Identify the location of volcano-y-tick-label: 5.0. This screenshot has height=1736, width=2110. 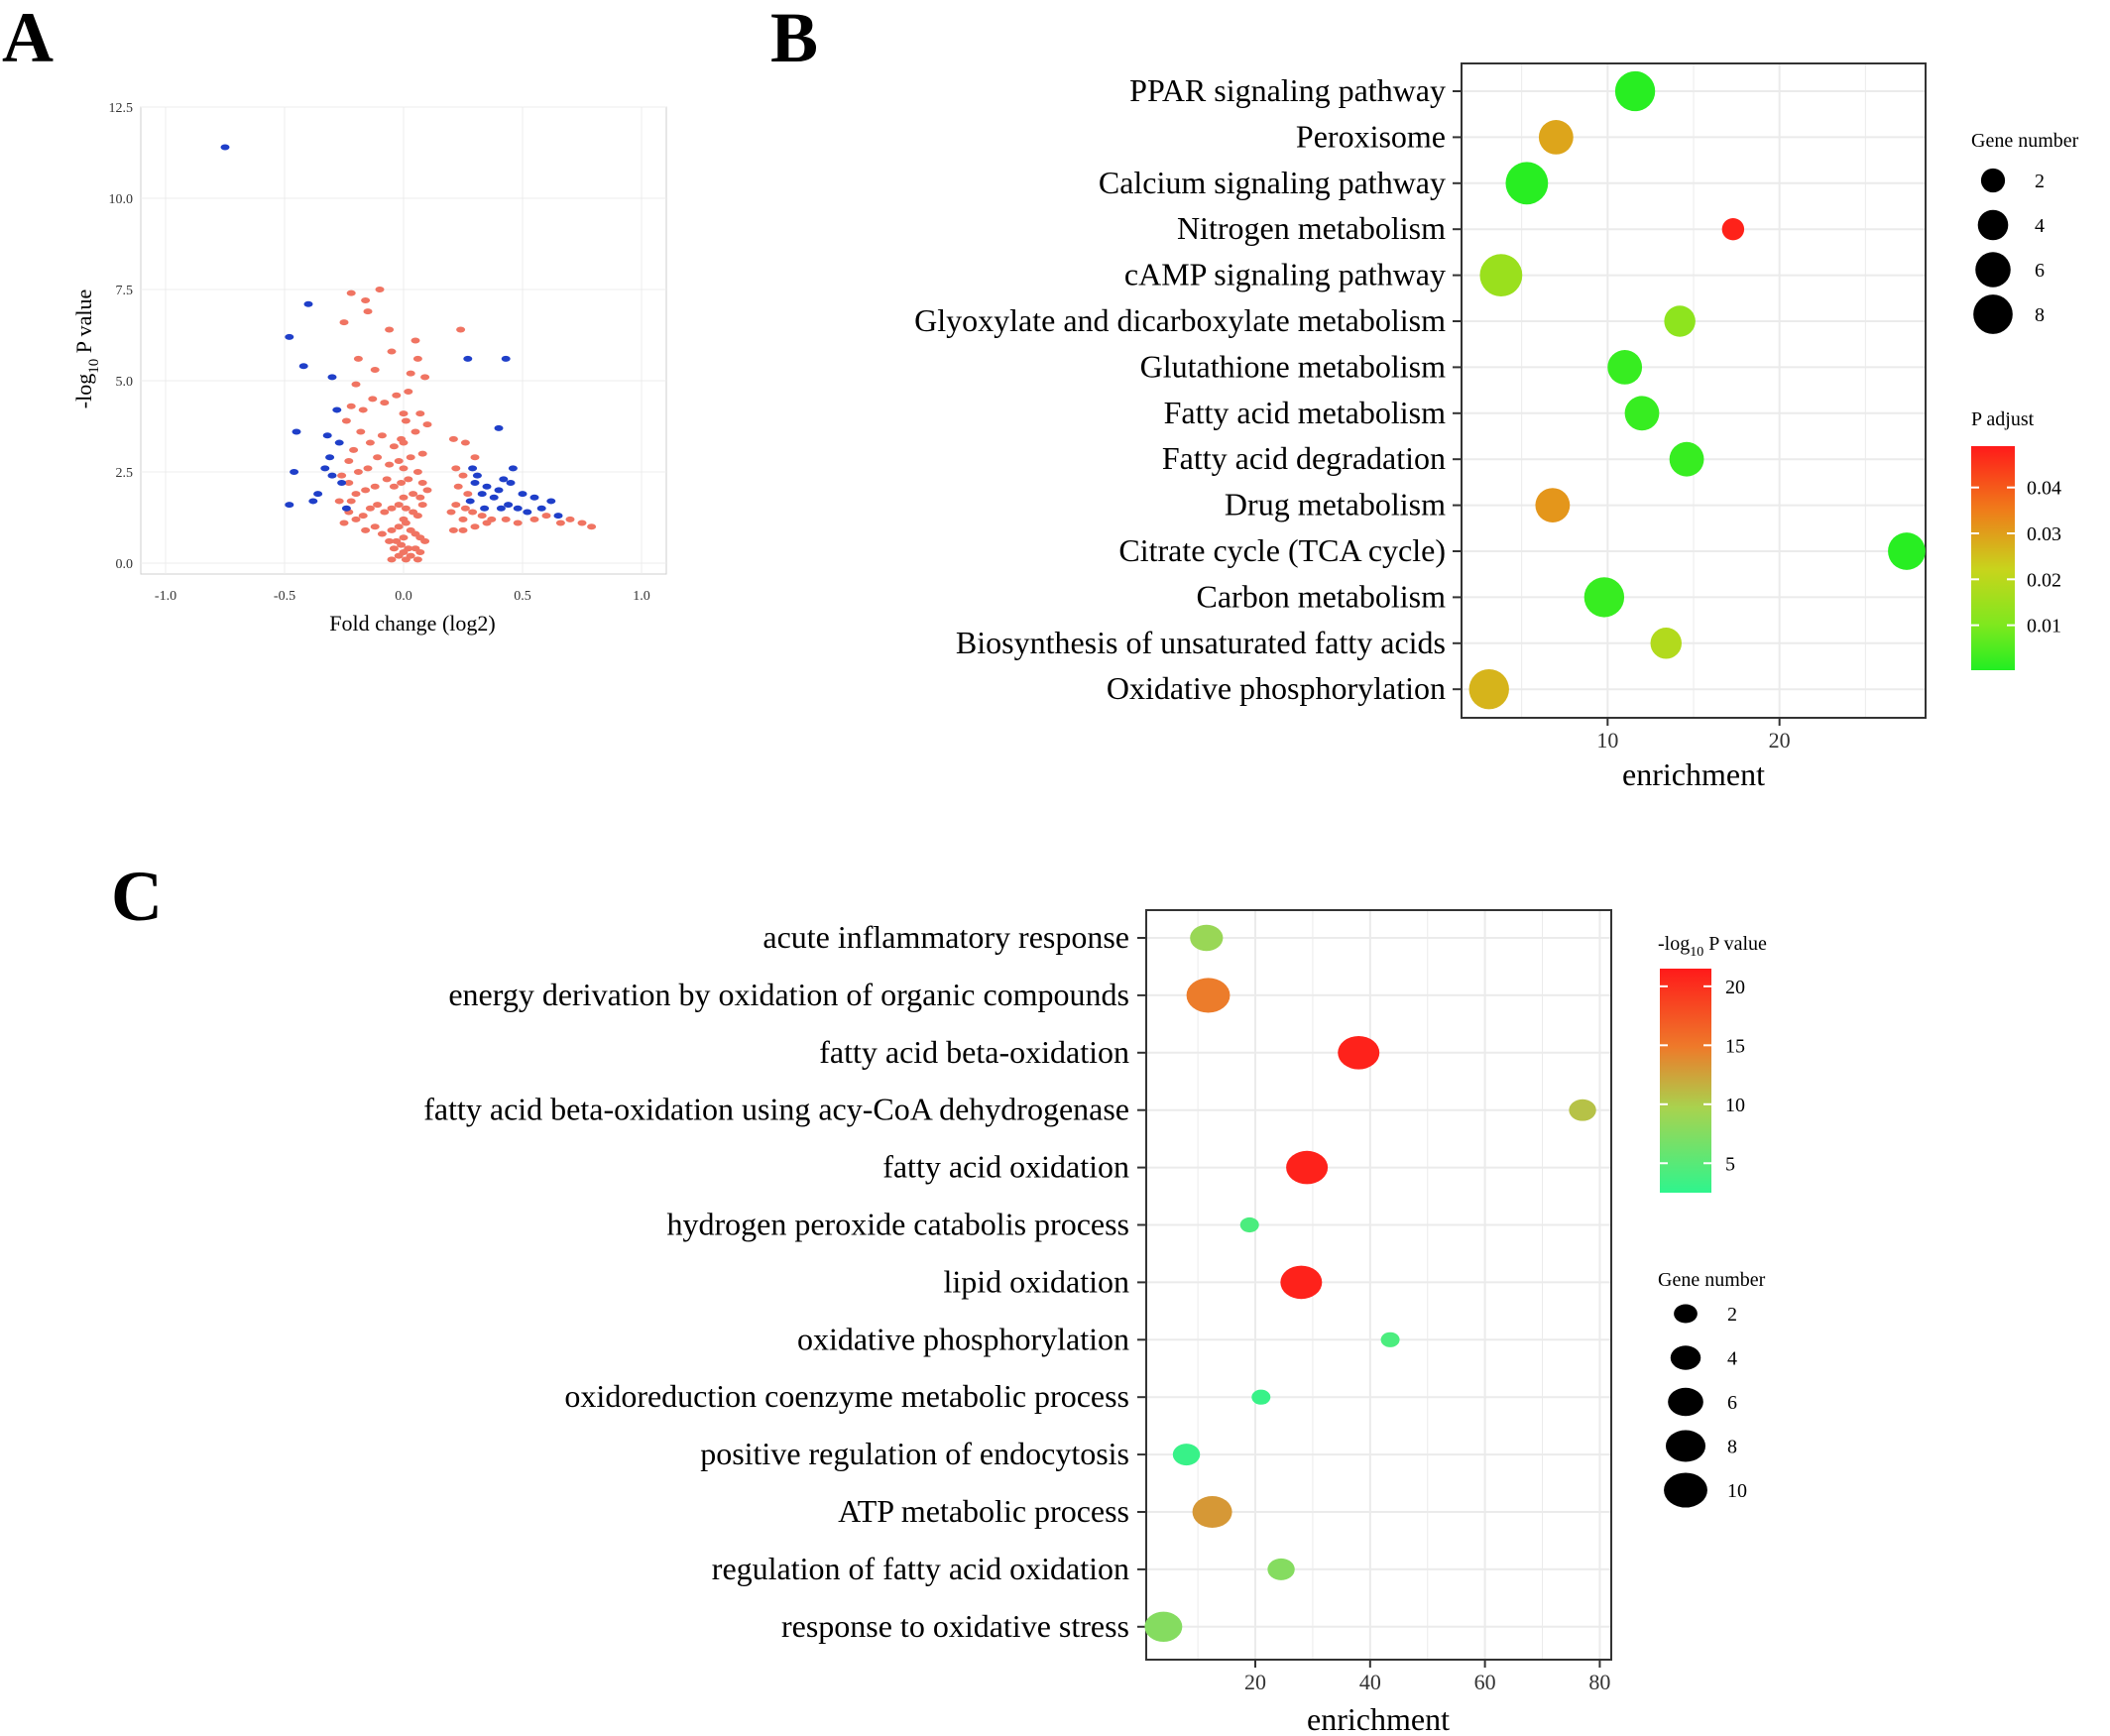
(125, 382).